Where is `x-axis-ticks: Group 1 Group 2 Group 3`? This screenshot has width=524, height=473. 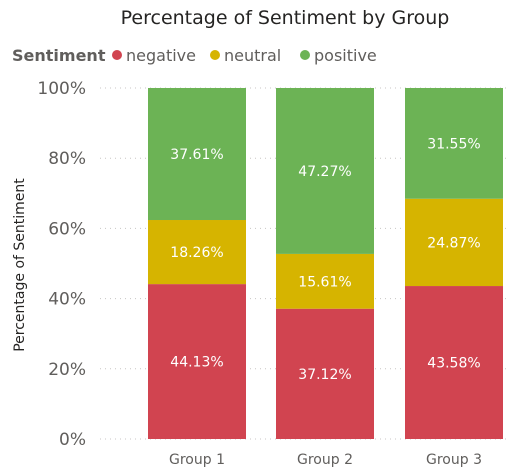 x-axis-ticks: Group 1 Group 2 Group 3 is located at coordinates (325, 460).